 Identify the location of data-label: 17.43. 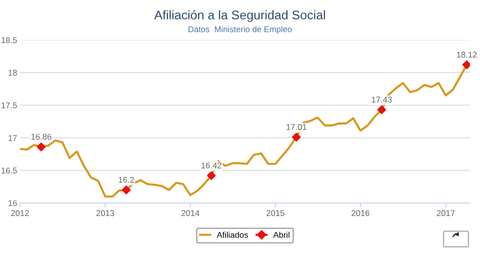
(382, 99).